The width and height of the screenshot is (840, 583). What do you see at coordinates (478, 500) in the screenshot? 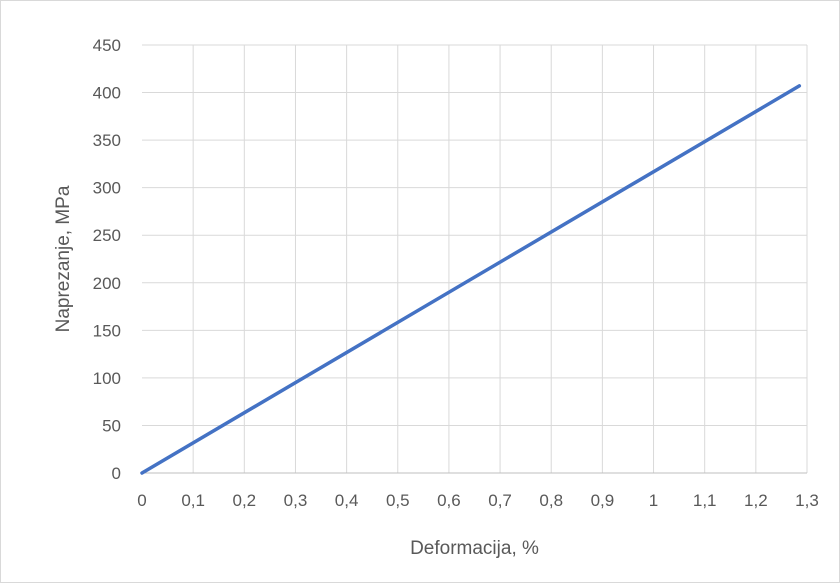
I see `x-axis-ticks: 0 0,1 0,2 0,3 0,4 0,5 0,6 0,7 0,8 0,9 1 1,1 1,2 1,3` at bounding box center [478, 500].